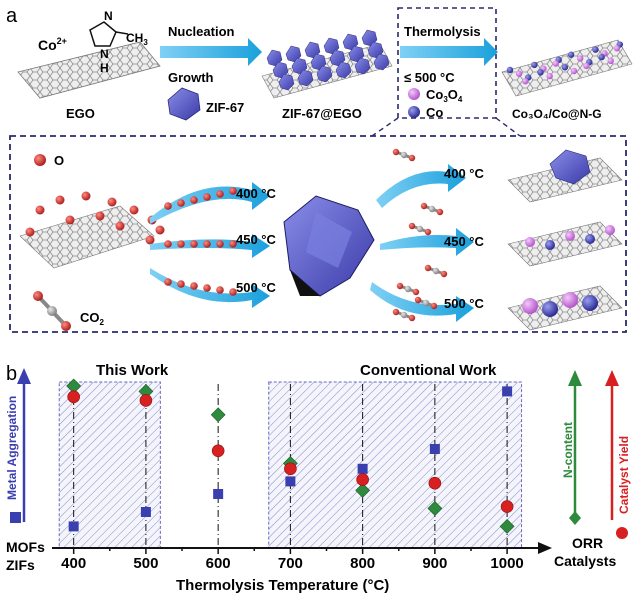 The height and width of the screenshot is (596, 636). I want to click on n-content-arrowhead, so click(575, 378).